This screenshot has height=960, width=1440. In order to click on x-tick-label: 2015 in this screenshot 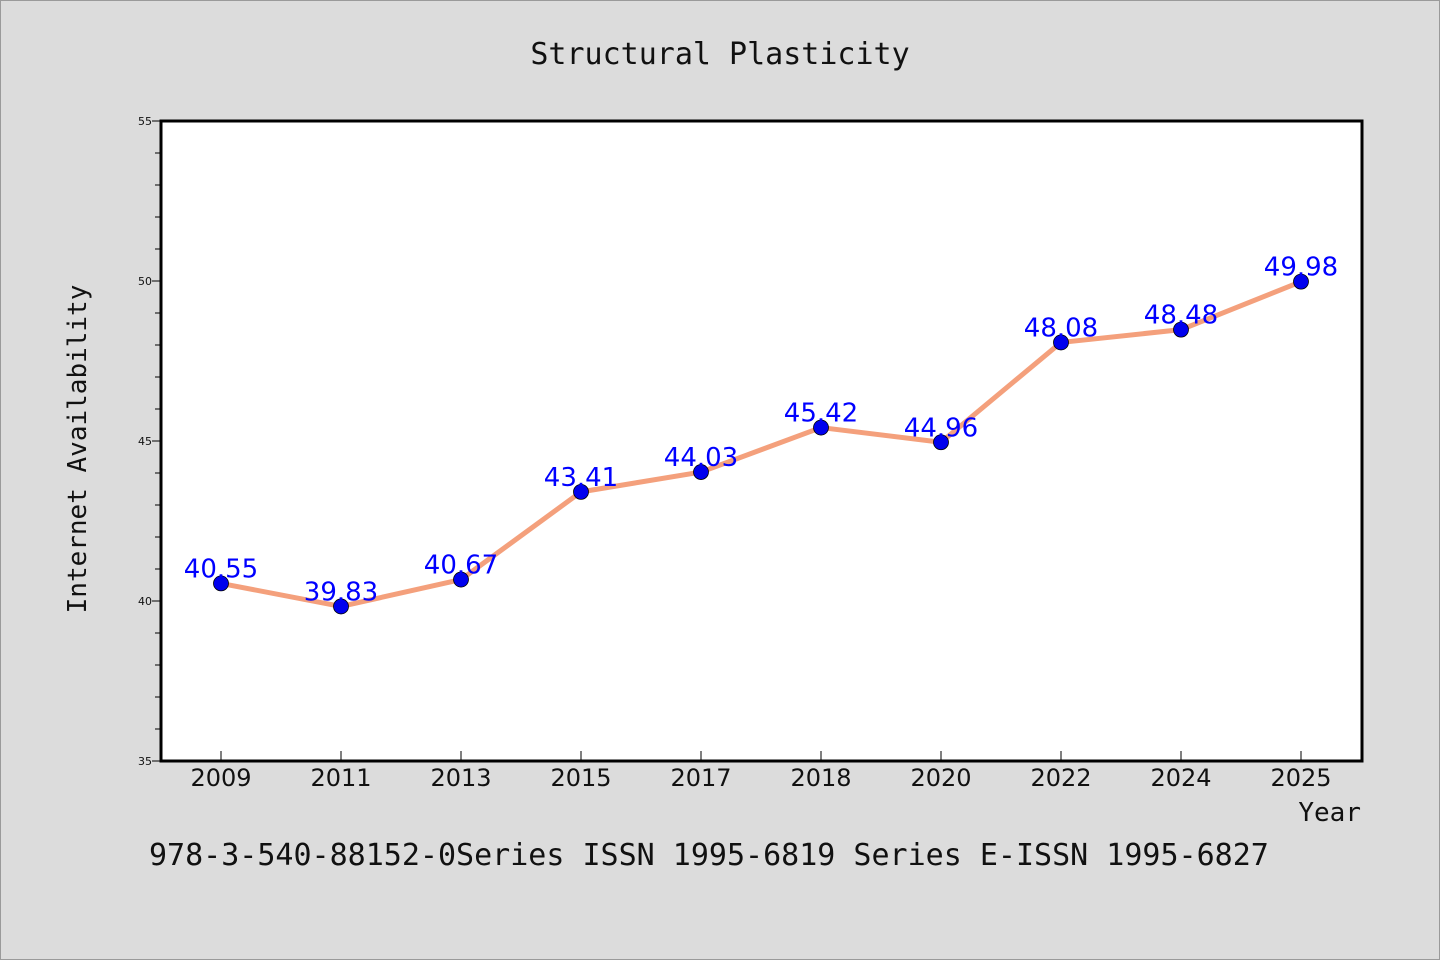, I will do `click(580, 778)`.